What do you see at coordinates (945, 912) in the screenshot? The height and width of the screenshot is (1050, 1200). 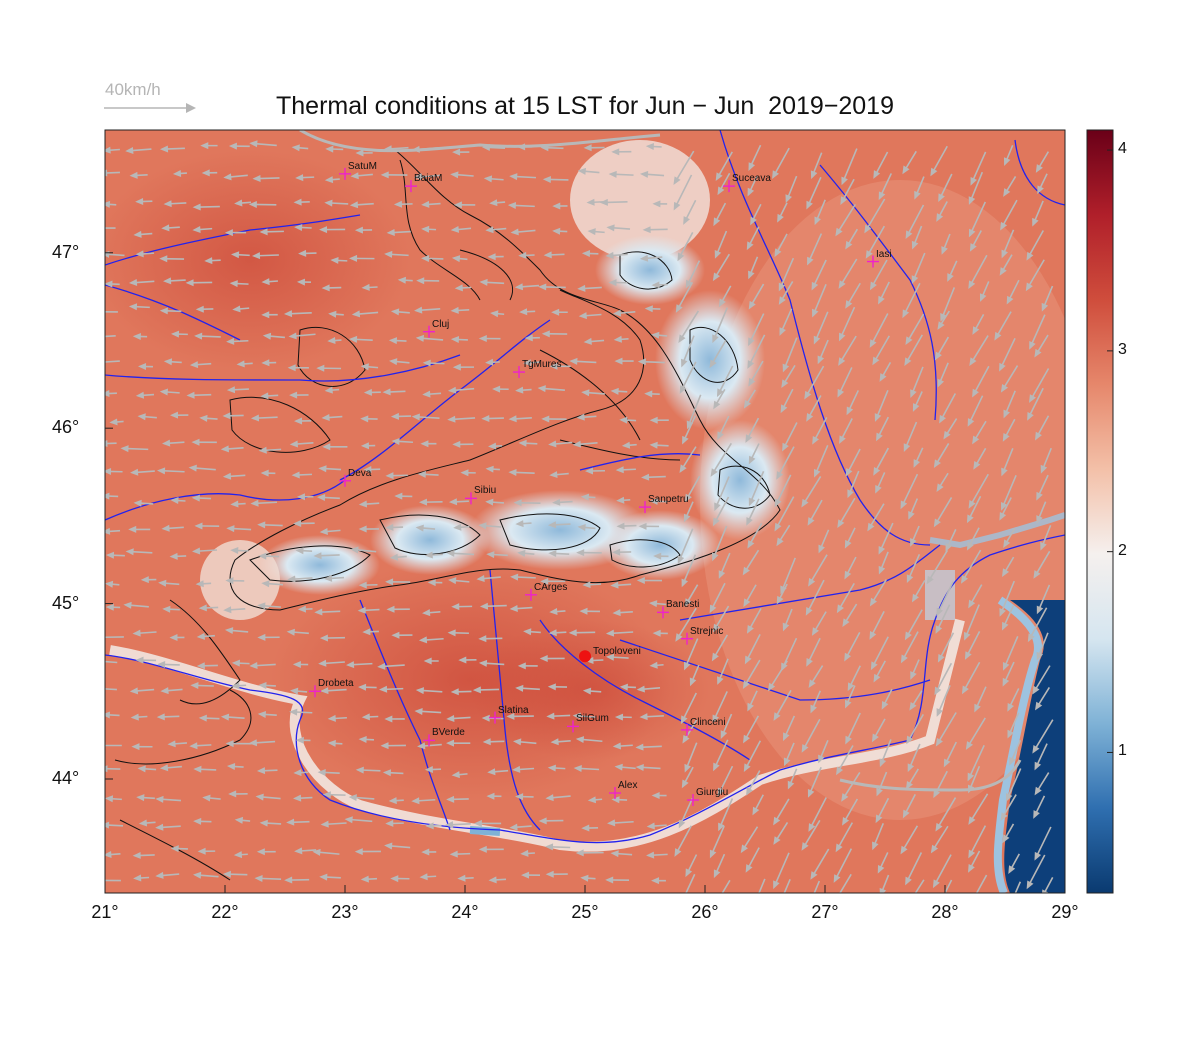 I see `x-tick-label: 28°` at bounding box center [945, 912].